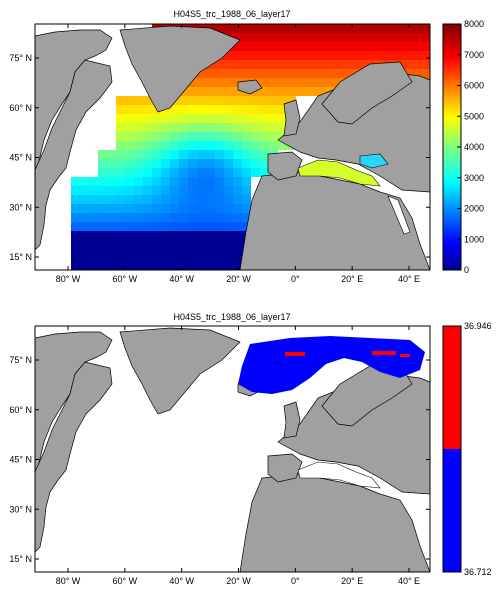  What do you see at coordinates (20, 360) in the screenshot?
I see `y-tick-label: 75° N` at bounding box center [20, 360].